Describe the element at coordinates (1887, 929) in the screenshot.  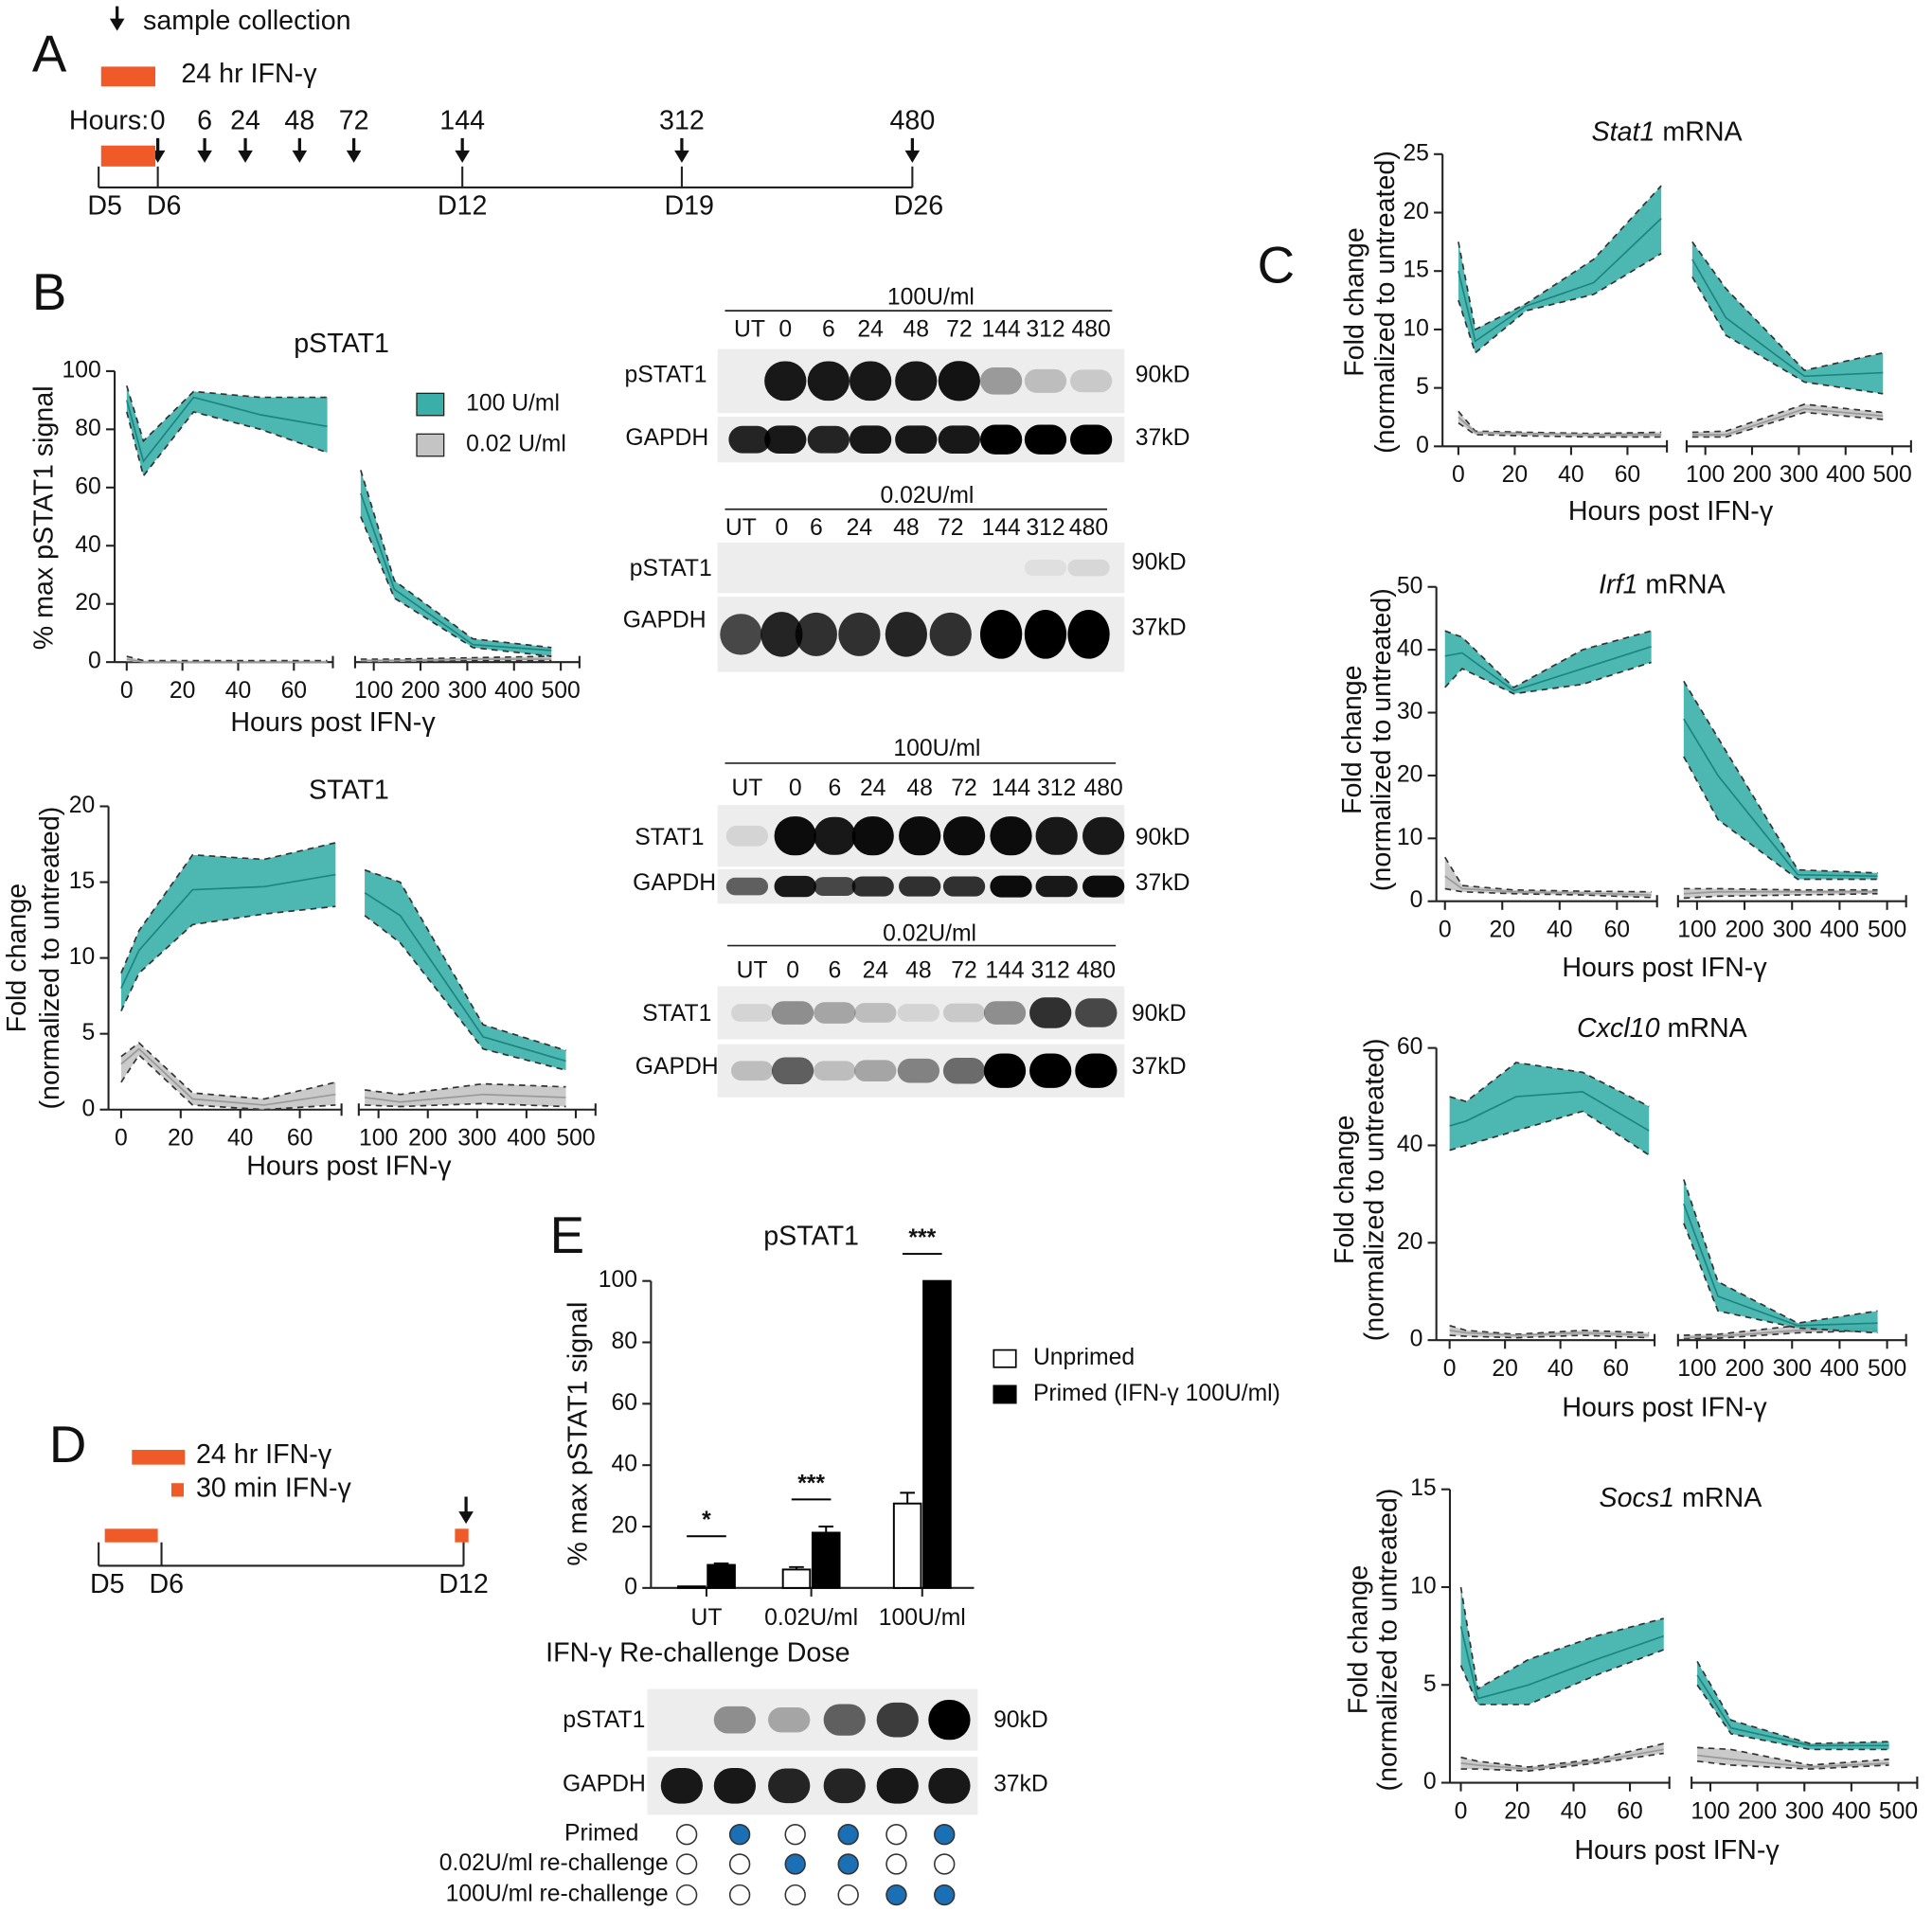
I see `x-tick-label: 500` at that location.